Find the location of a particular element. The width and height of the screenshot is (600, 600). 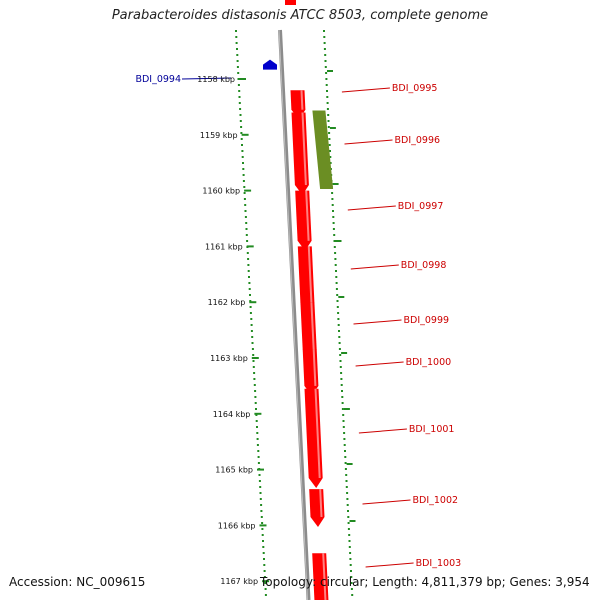

ruler-tick-label: 1164 kbp is located at coordinates (232, 414).